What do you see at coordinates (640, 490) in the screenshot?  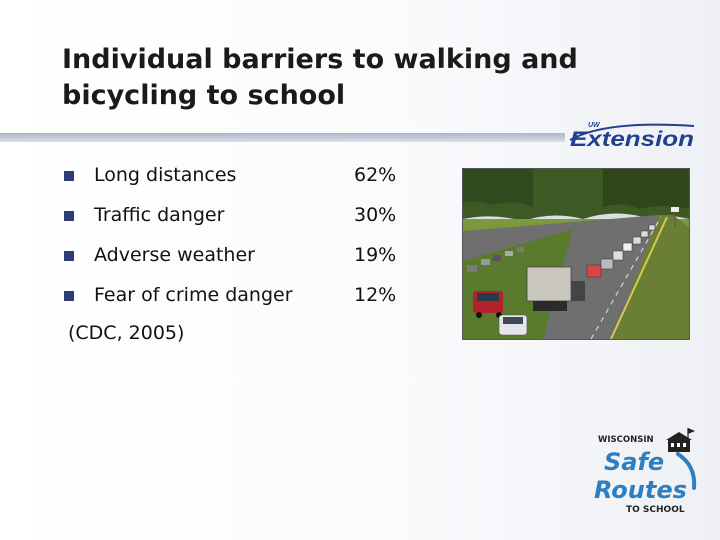 I see `srts-line2: Routes` at bounding box center [640, 490].